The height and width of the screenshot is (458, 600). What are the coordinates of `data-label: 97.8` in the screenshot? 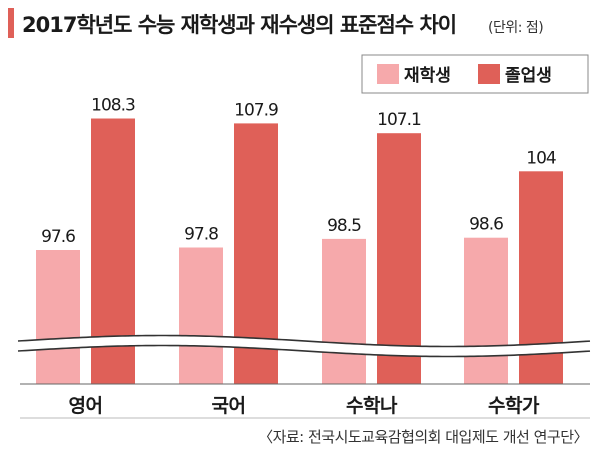 It's located at (201, 235).